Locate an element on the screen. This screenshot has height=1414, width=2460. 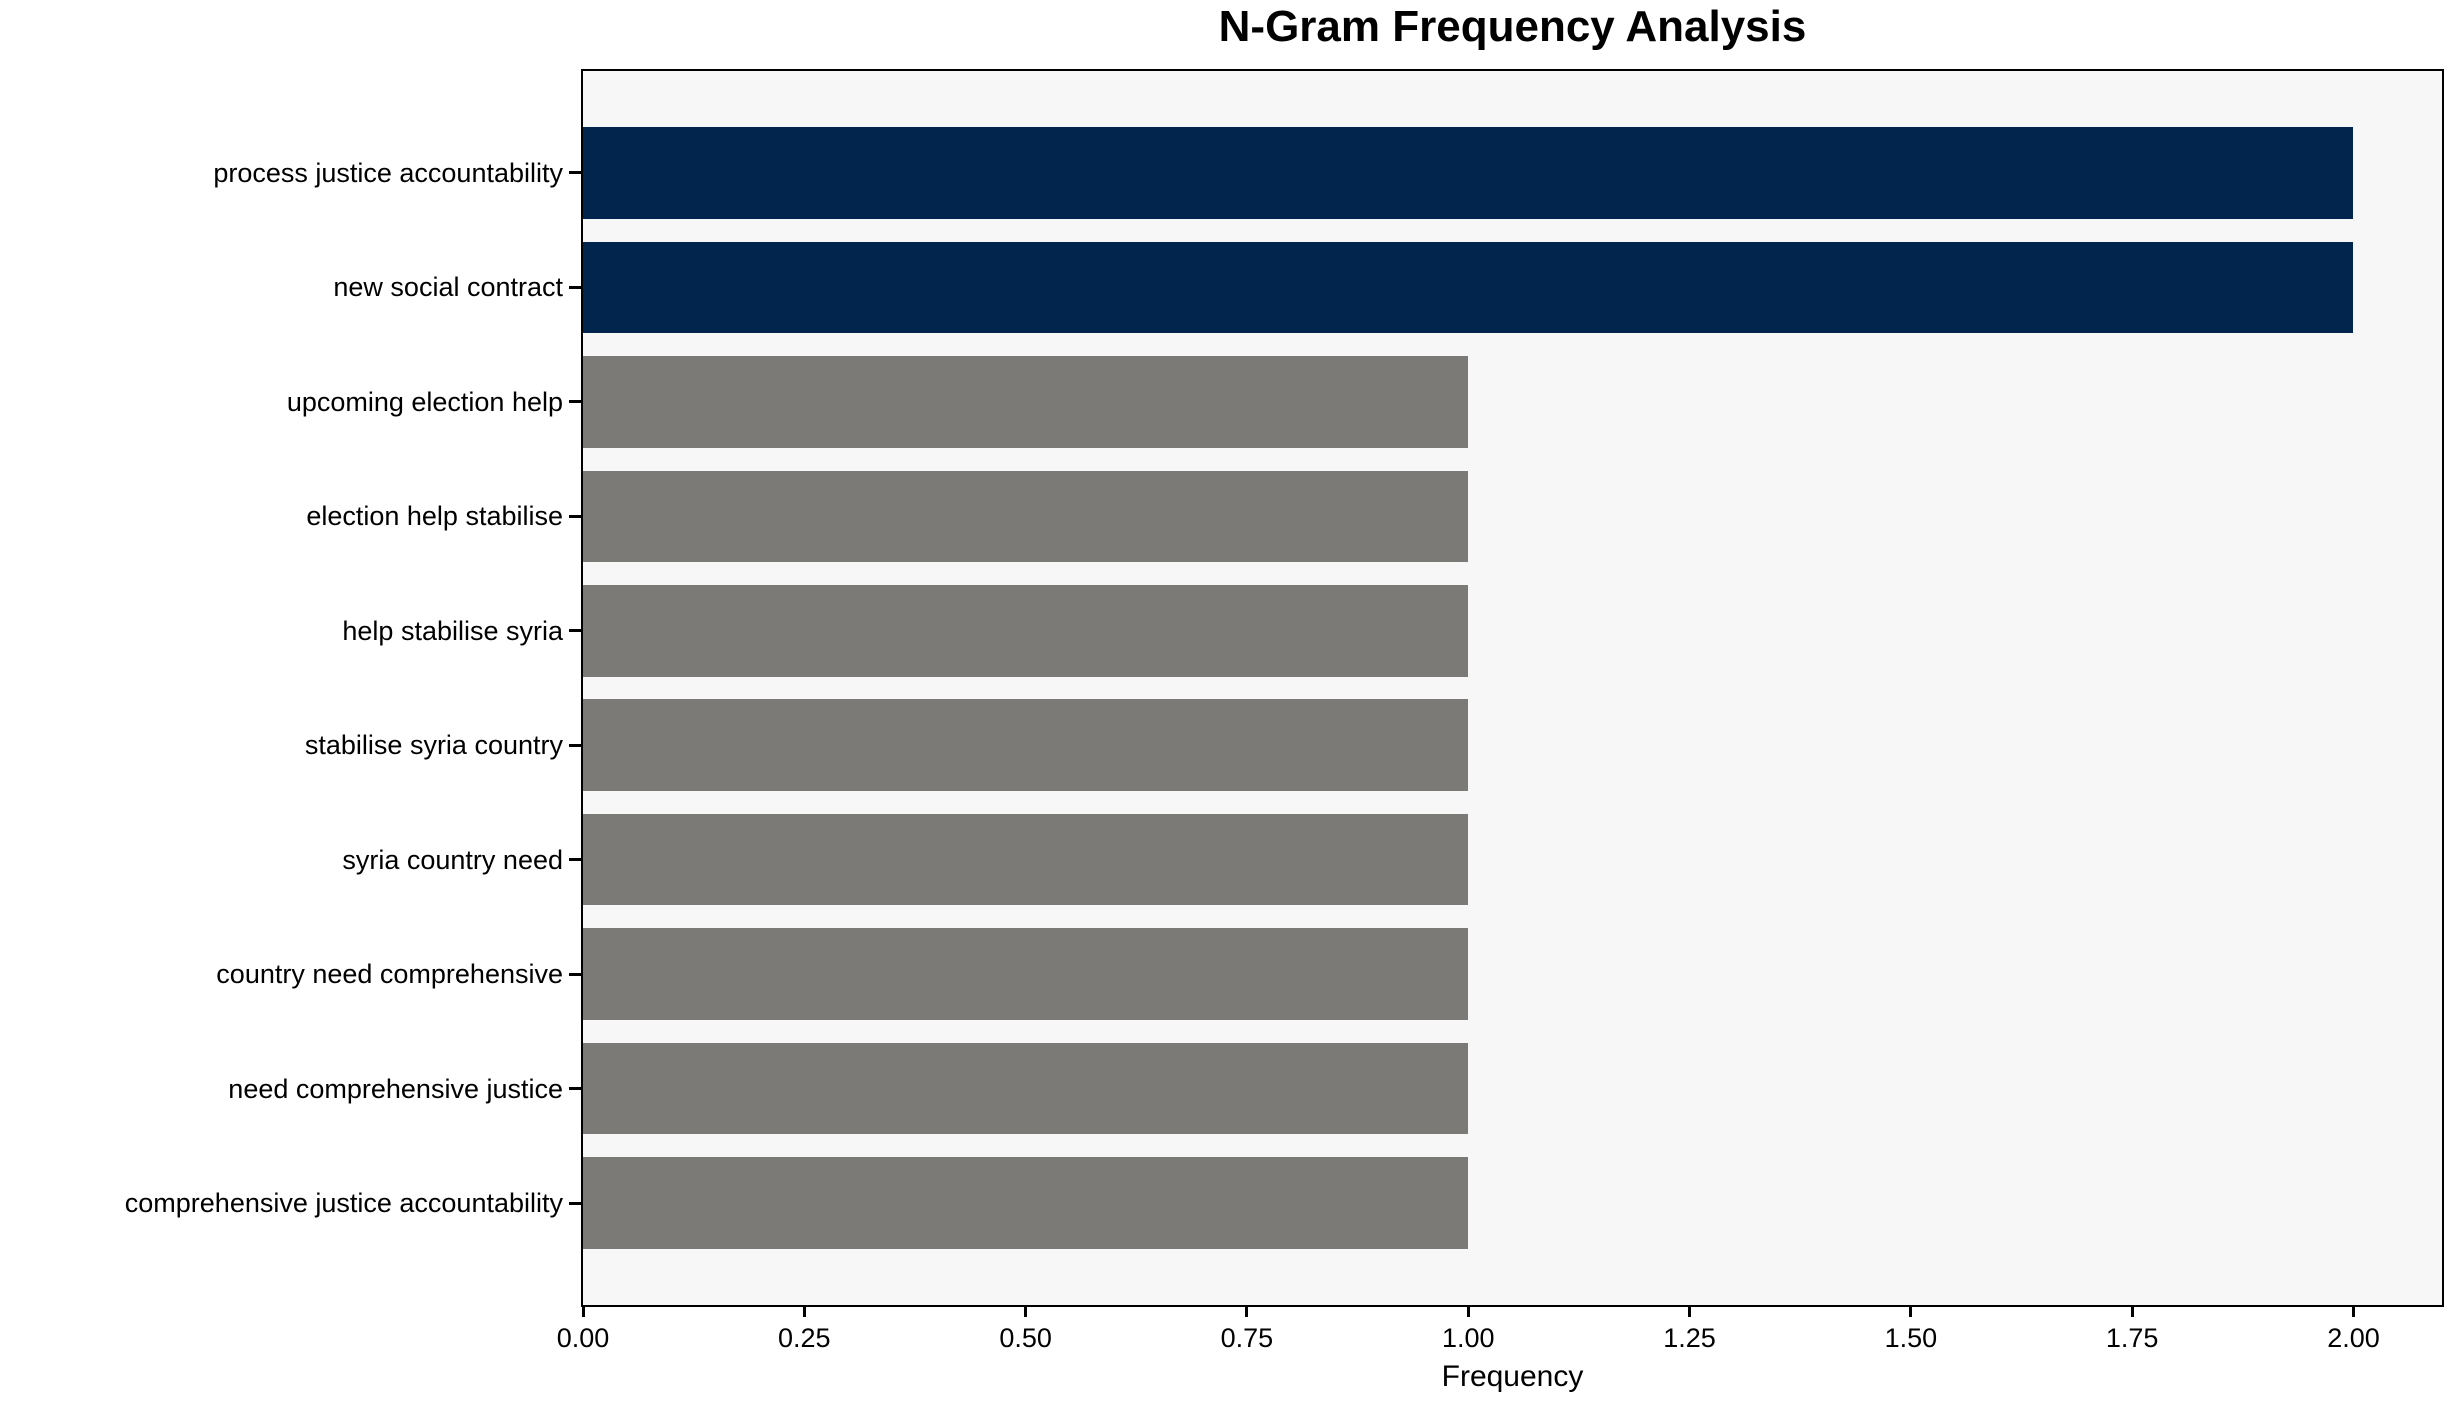
y-tick-label: syria country need is located at coordinates (452, 859).